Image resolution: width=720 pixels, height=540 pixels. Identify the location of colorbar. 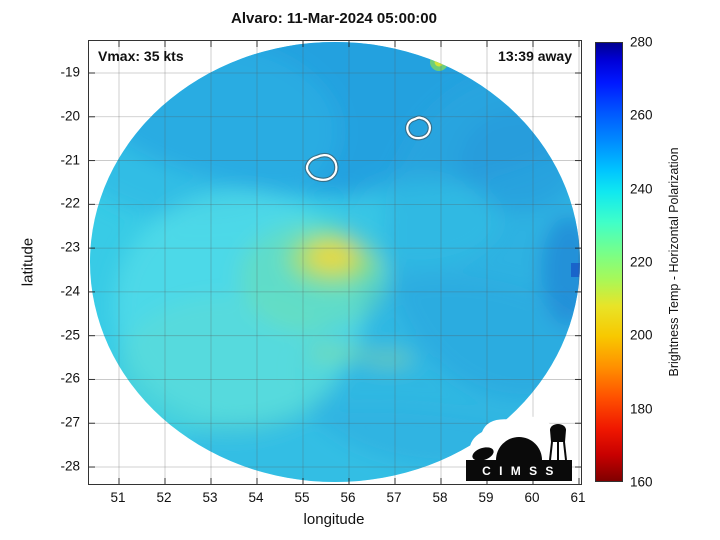
(609, 262).